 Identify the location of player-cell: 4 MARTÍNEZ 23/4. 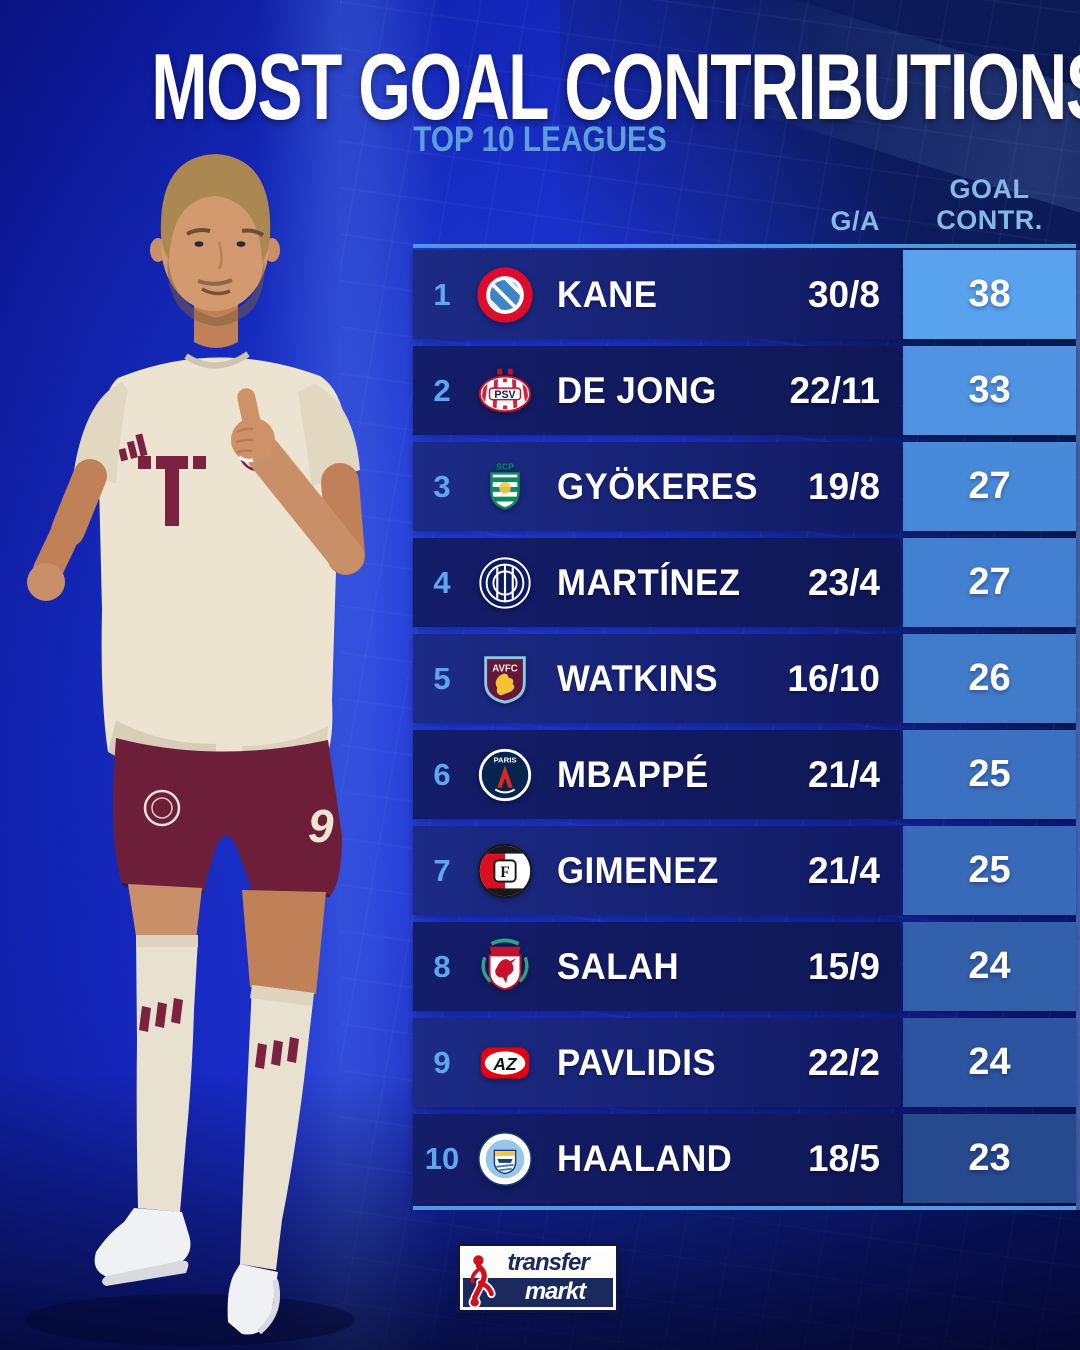
(656, 582).